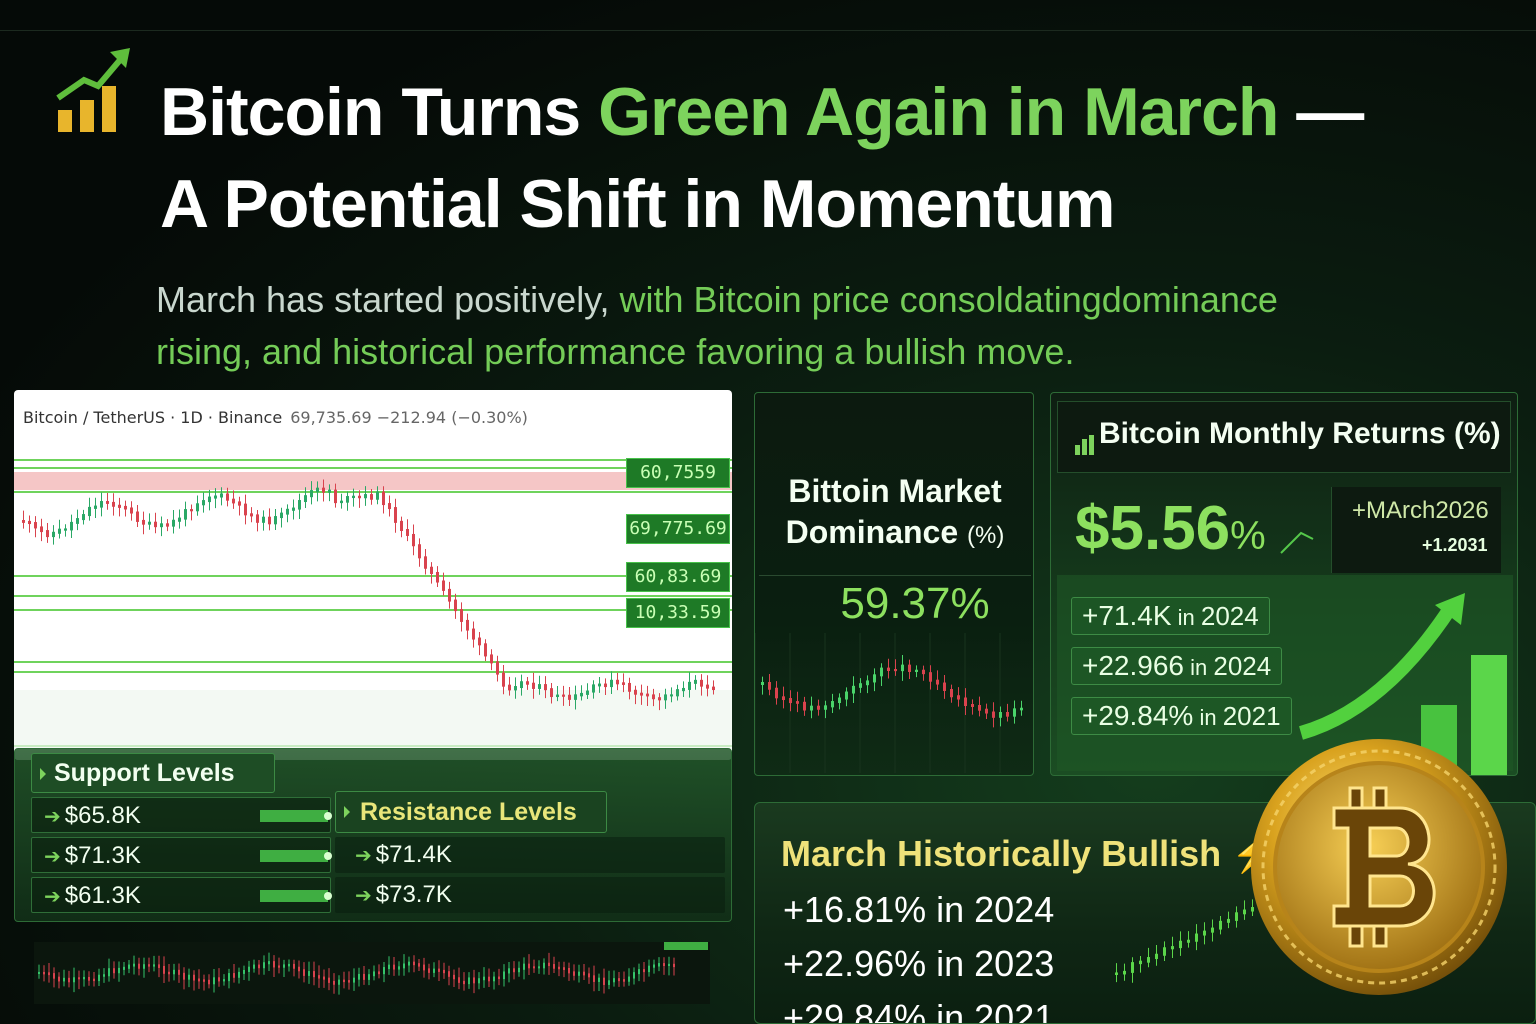  What do you see at coordinates (181, 895) in the screenshot?
I see `support-row: ➔ $61.3K` at bounding box center [181, 895].